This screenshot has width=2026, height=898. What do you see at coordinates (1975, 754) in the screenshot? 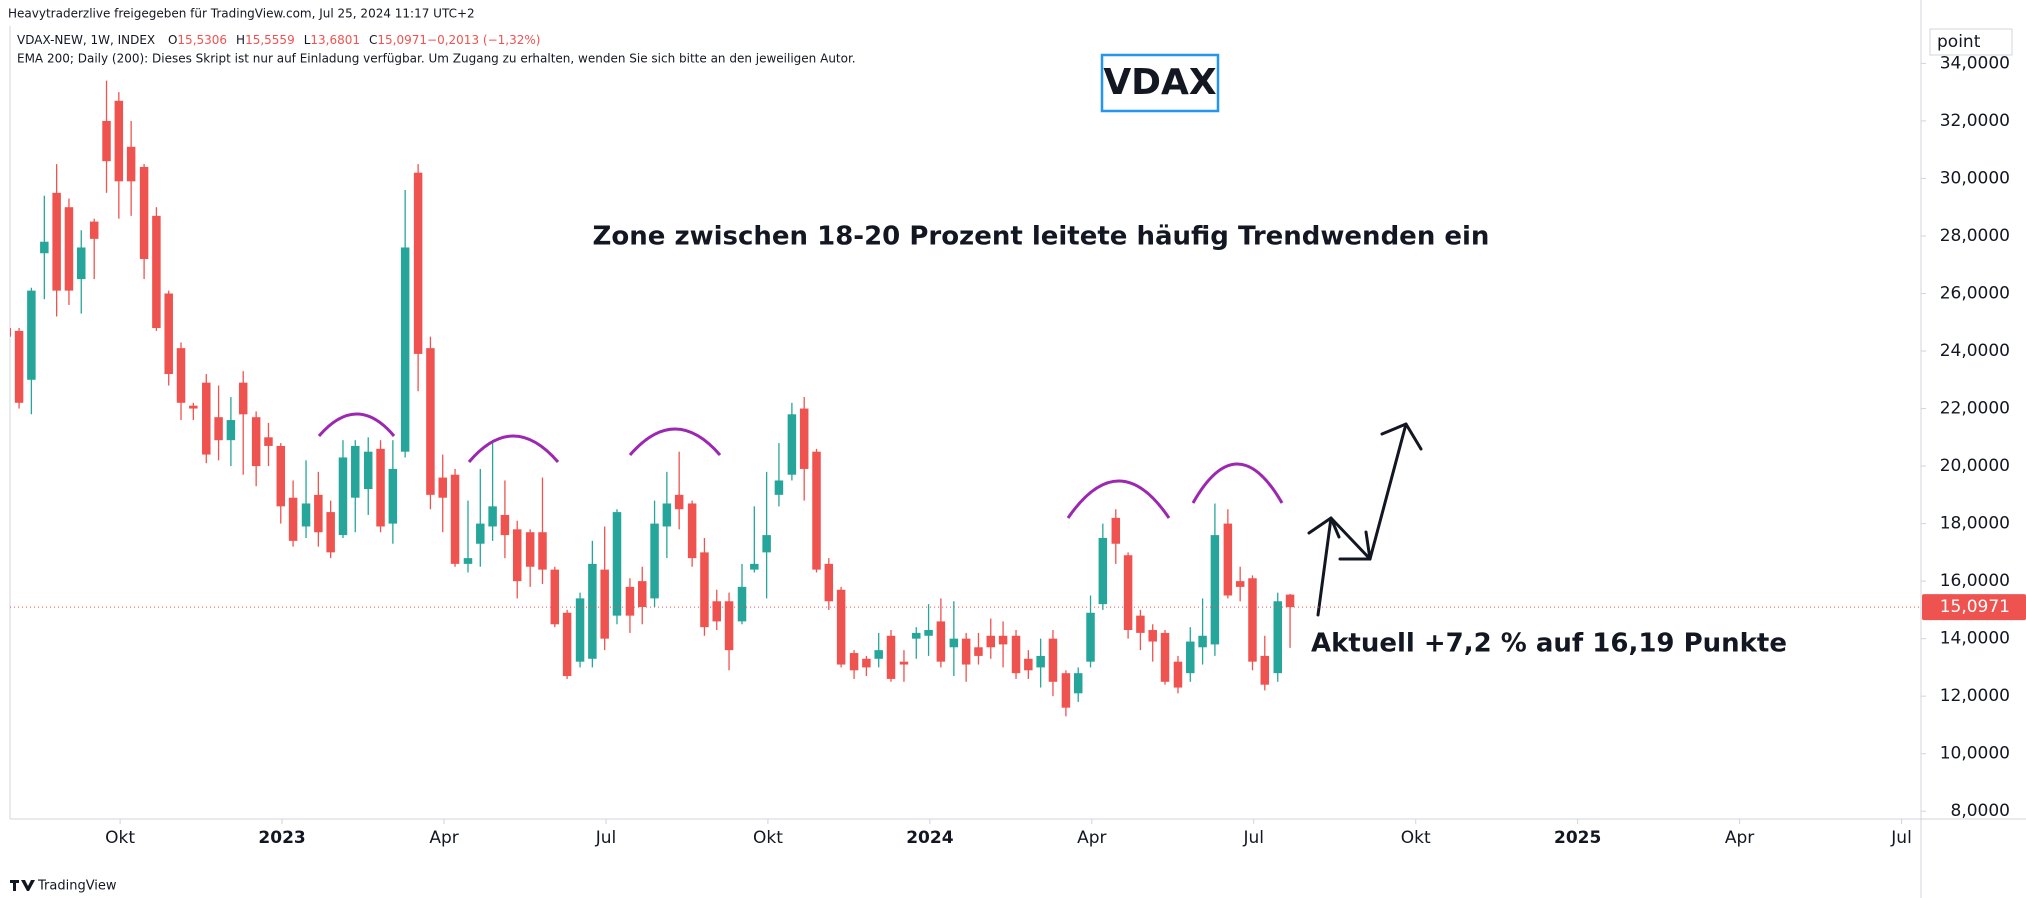
I see `y-tick-label: 10,0000` at bounding box center [1975, 754].